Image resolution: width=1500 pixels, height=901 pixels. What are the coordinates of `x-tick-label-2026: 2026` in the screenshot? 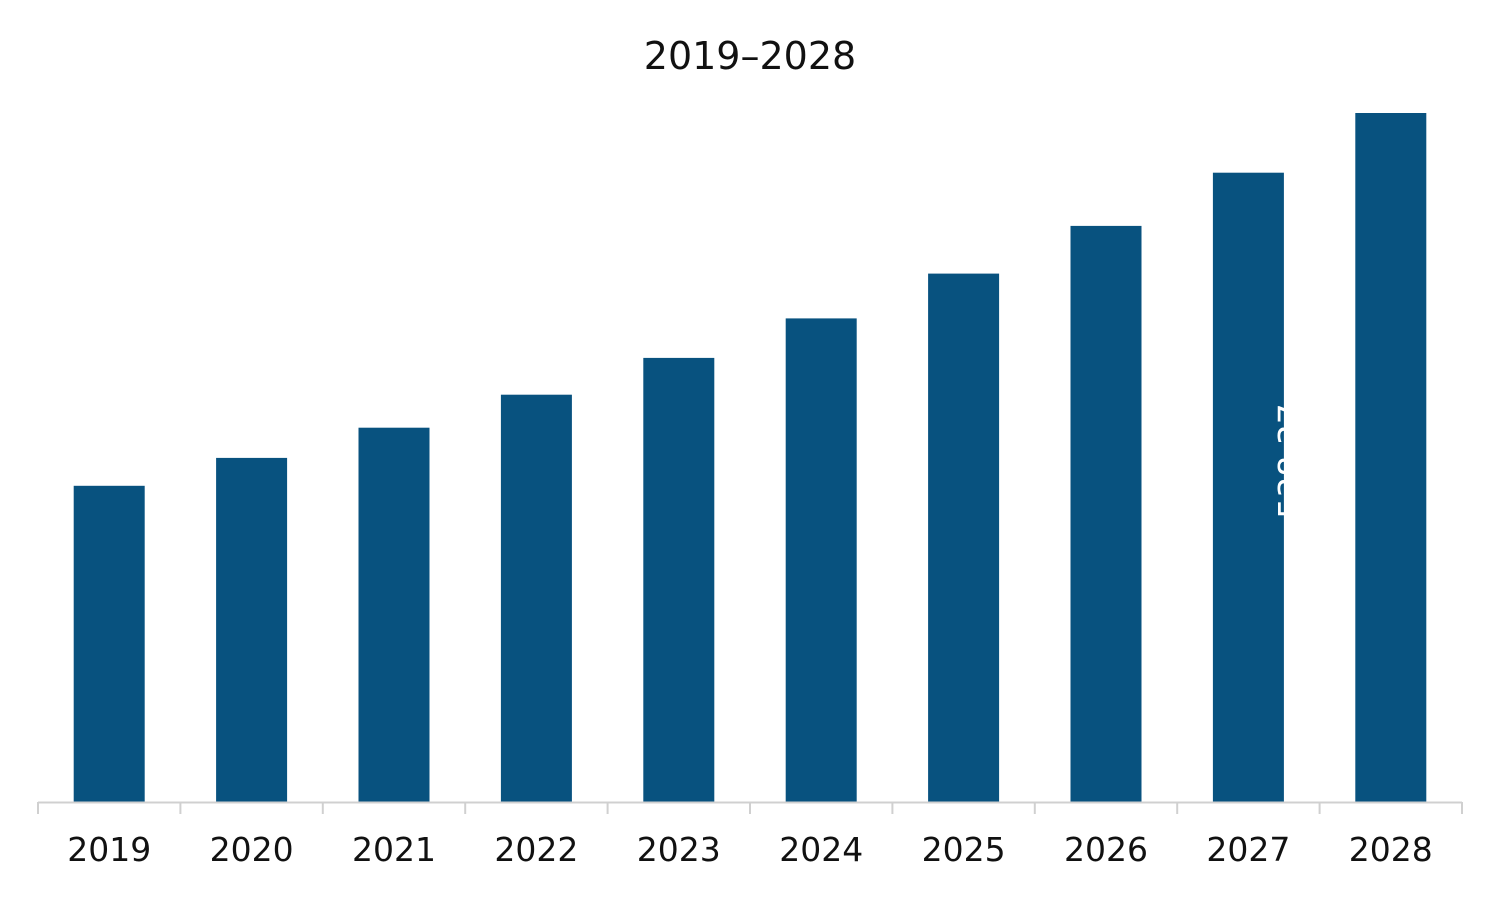 It's located at (1106, 849).